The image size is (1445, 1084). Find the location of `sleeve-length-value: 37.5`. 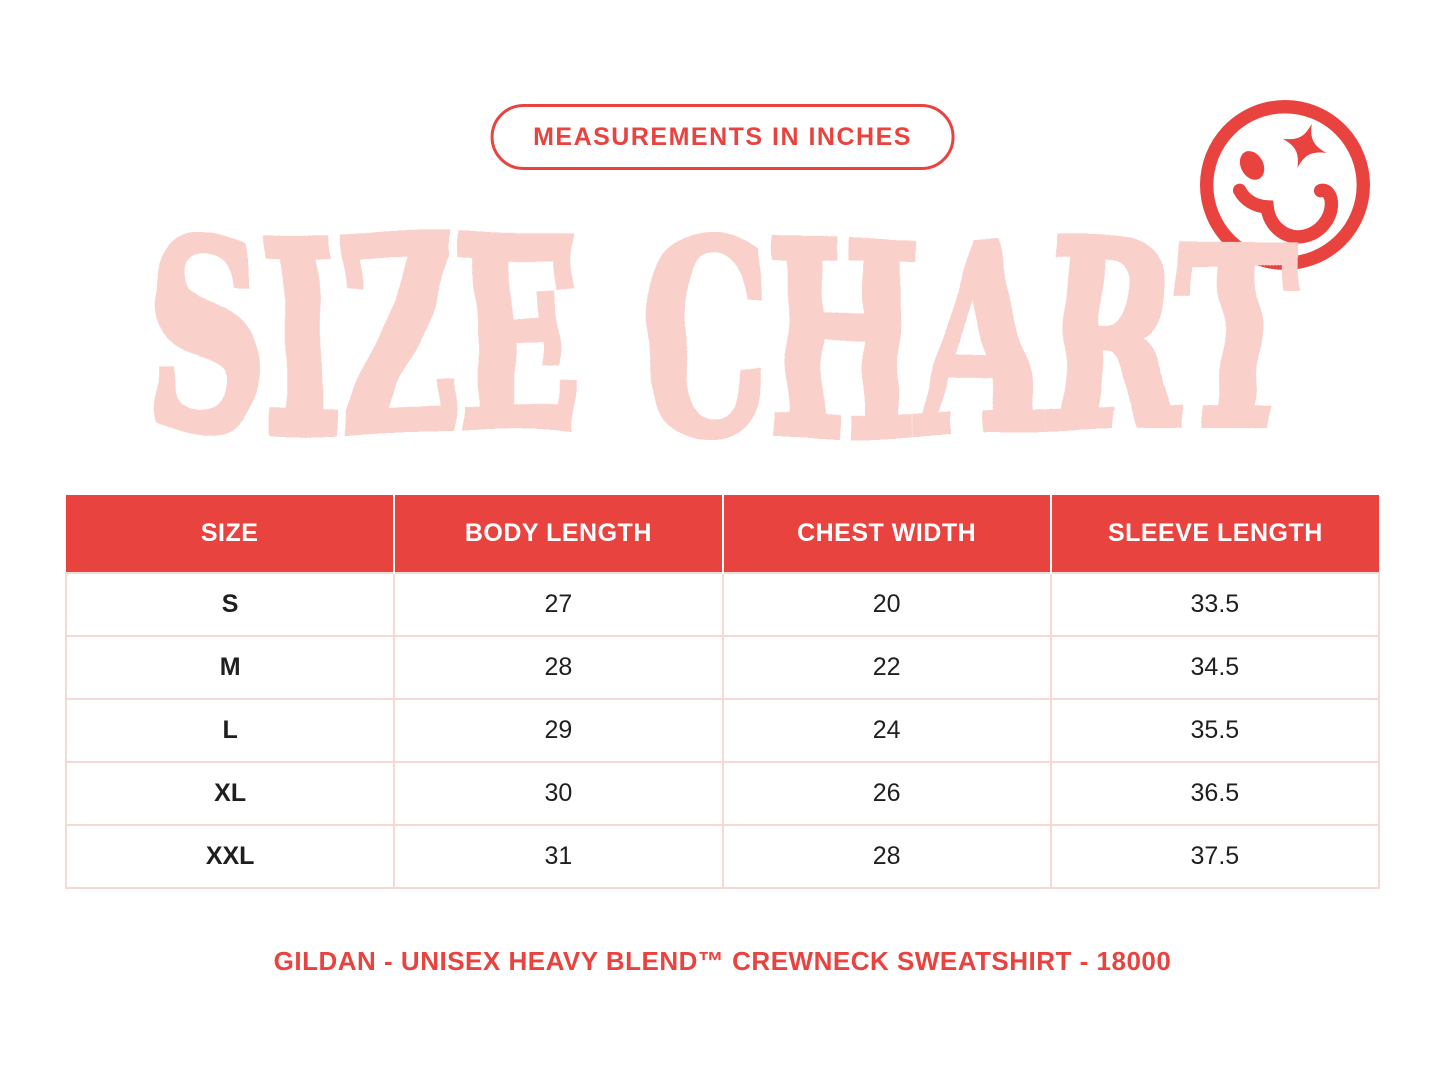

sleeve-length-value: 37.5 is located at coordinates (1215, 856).